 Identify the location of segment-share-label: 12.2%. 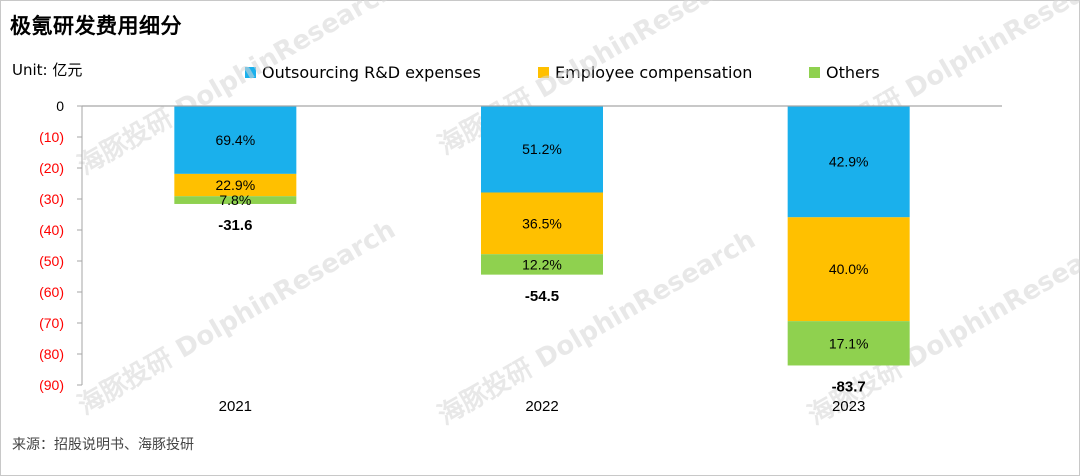
(542, 264).